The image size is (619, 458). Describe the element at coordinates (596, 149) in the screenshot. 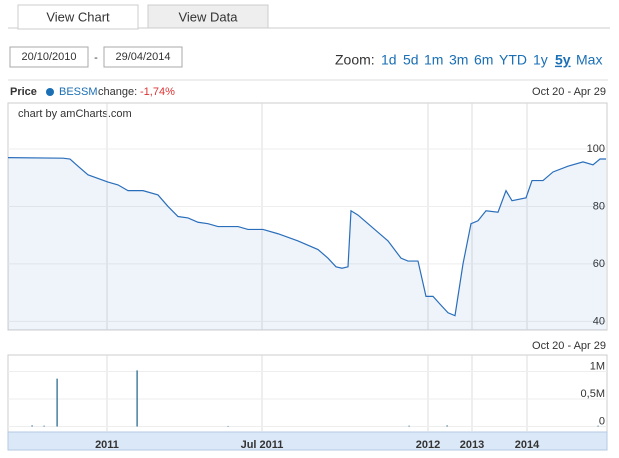

I see `y-tick-label: 100` at that location.